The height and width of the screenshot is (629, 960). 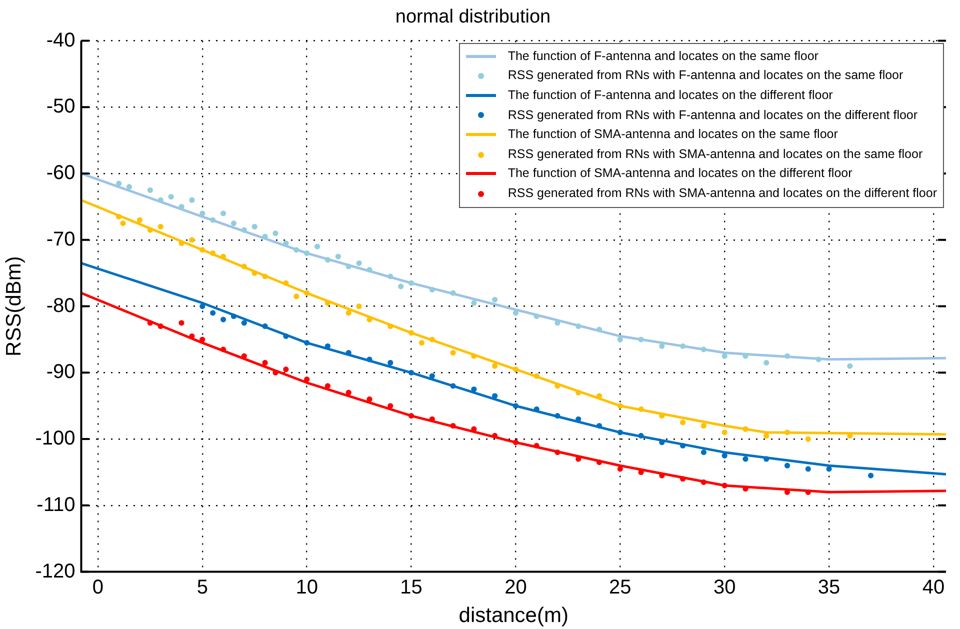 I want to click on x-tick-label: 30, so click(x=724, y=587).